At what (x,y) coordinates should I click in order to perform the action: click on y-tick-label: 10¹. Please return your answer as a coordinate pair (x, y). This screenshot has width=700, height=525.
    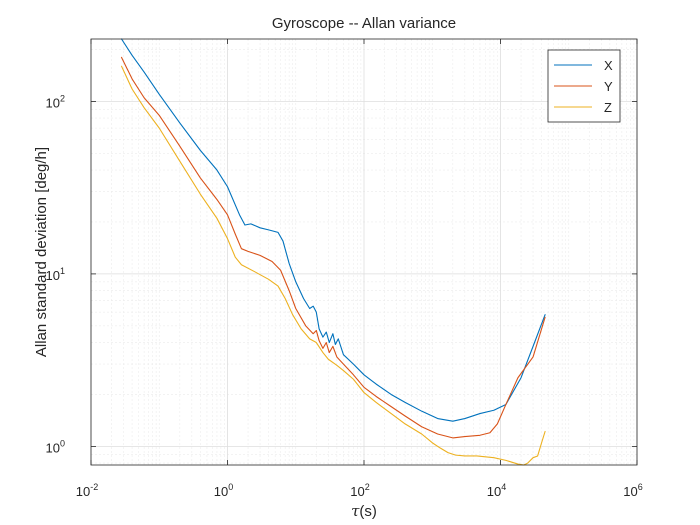
    Looking at the image, I should click on (55, 274).